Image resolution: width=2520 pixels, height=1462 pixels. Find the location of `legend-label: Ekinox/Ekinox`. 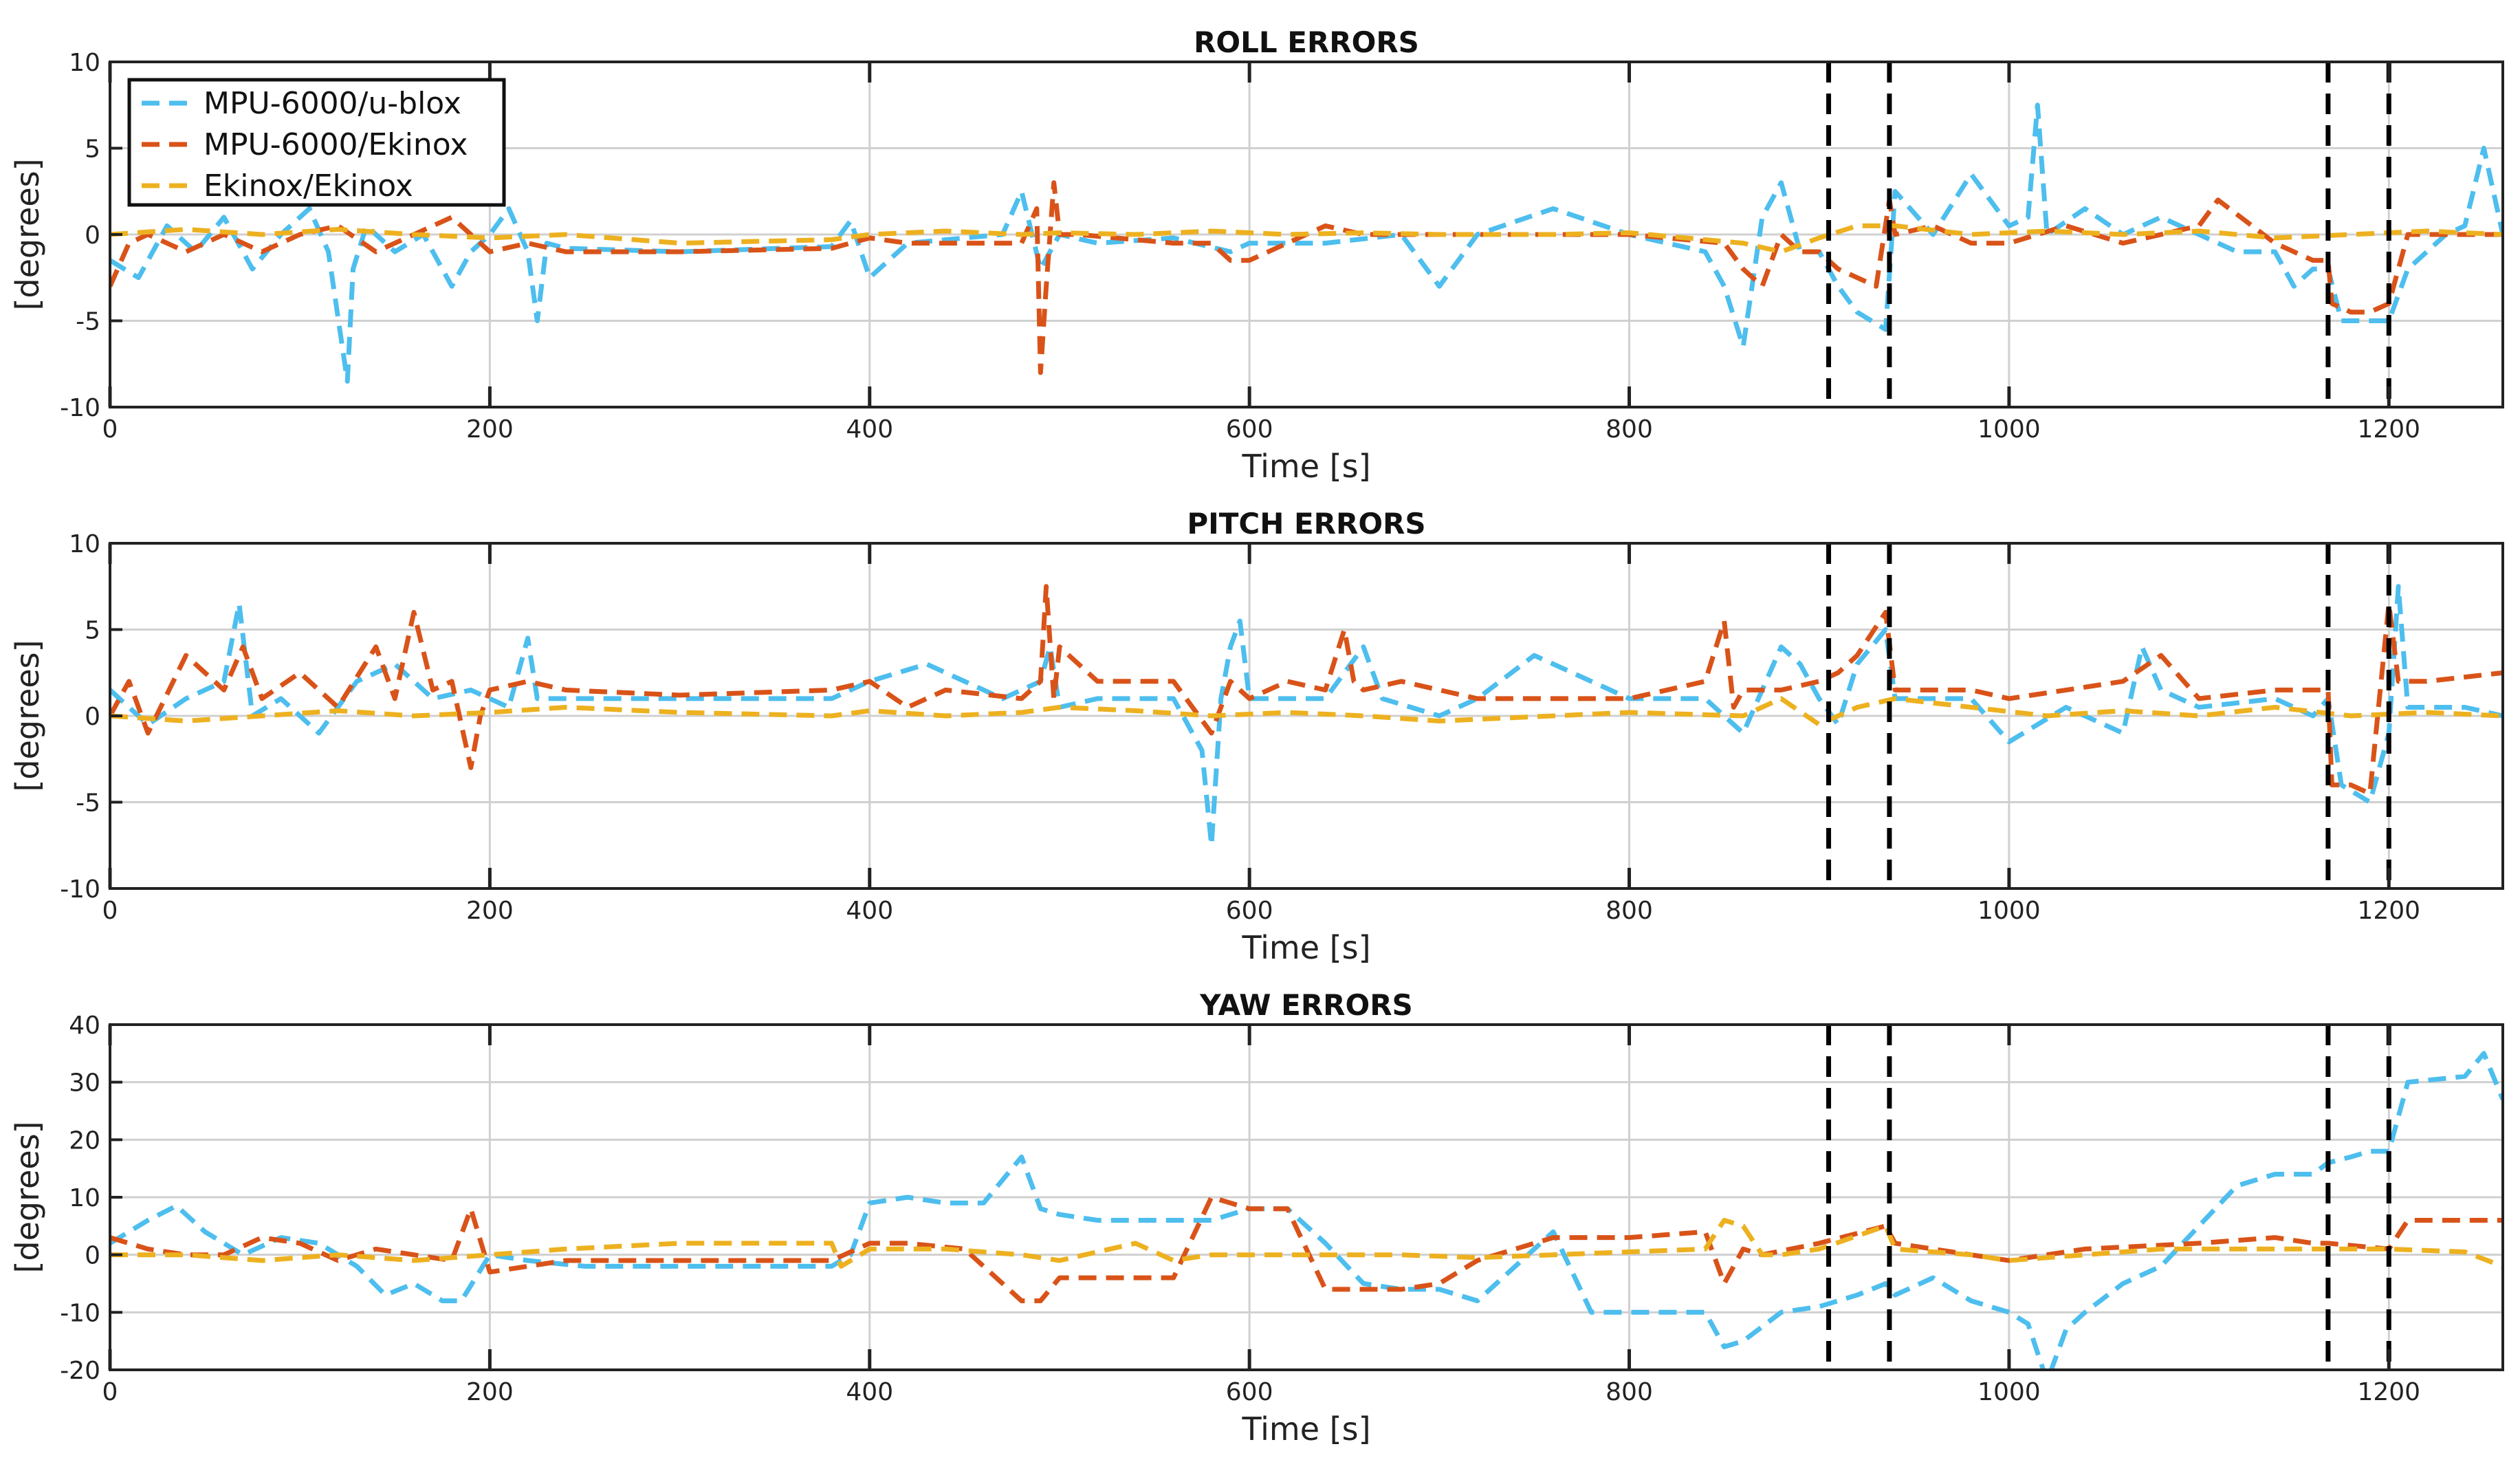

legend-label: Ekinox/Ekinox is located at coordinates (308, 186).